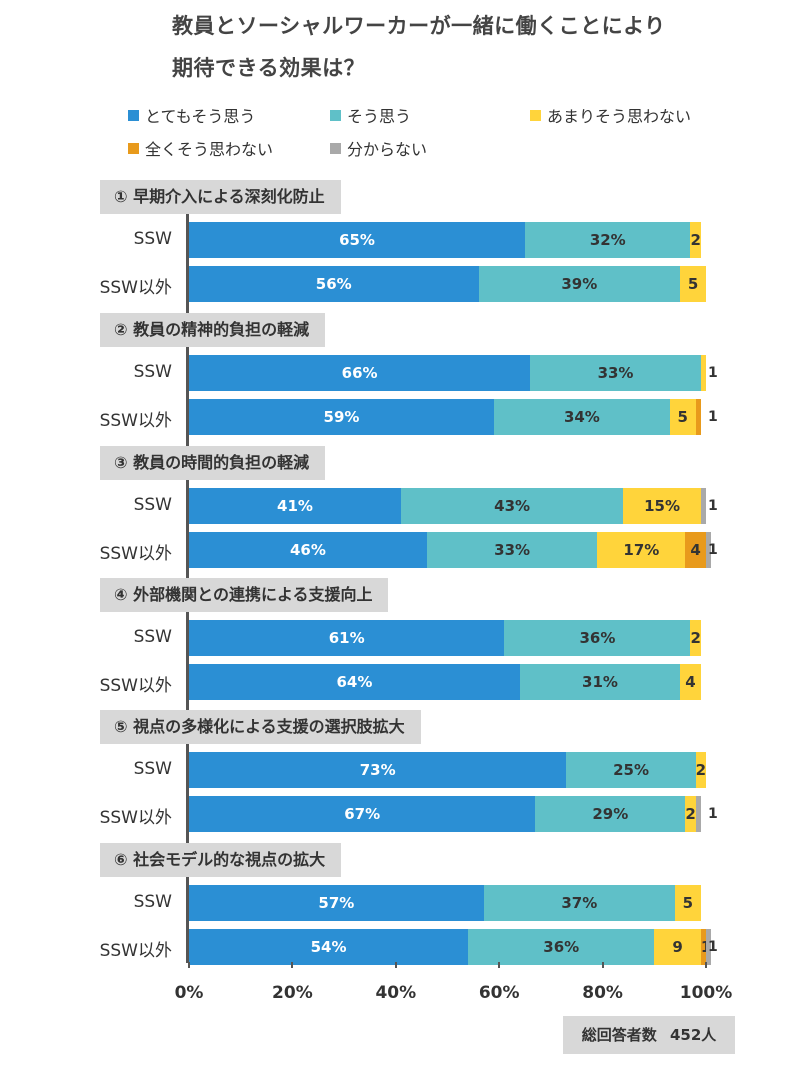 The height and width of the screenshot is (1080, 800). Describe the element at coordinates (693, 1035) in the screenshot. I see `respondent-count-value: 452人` at that location.